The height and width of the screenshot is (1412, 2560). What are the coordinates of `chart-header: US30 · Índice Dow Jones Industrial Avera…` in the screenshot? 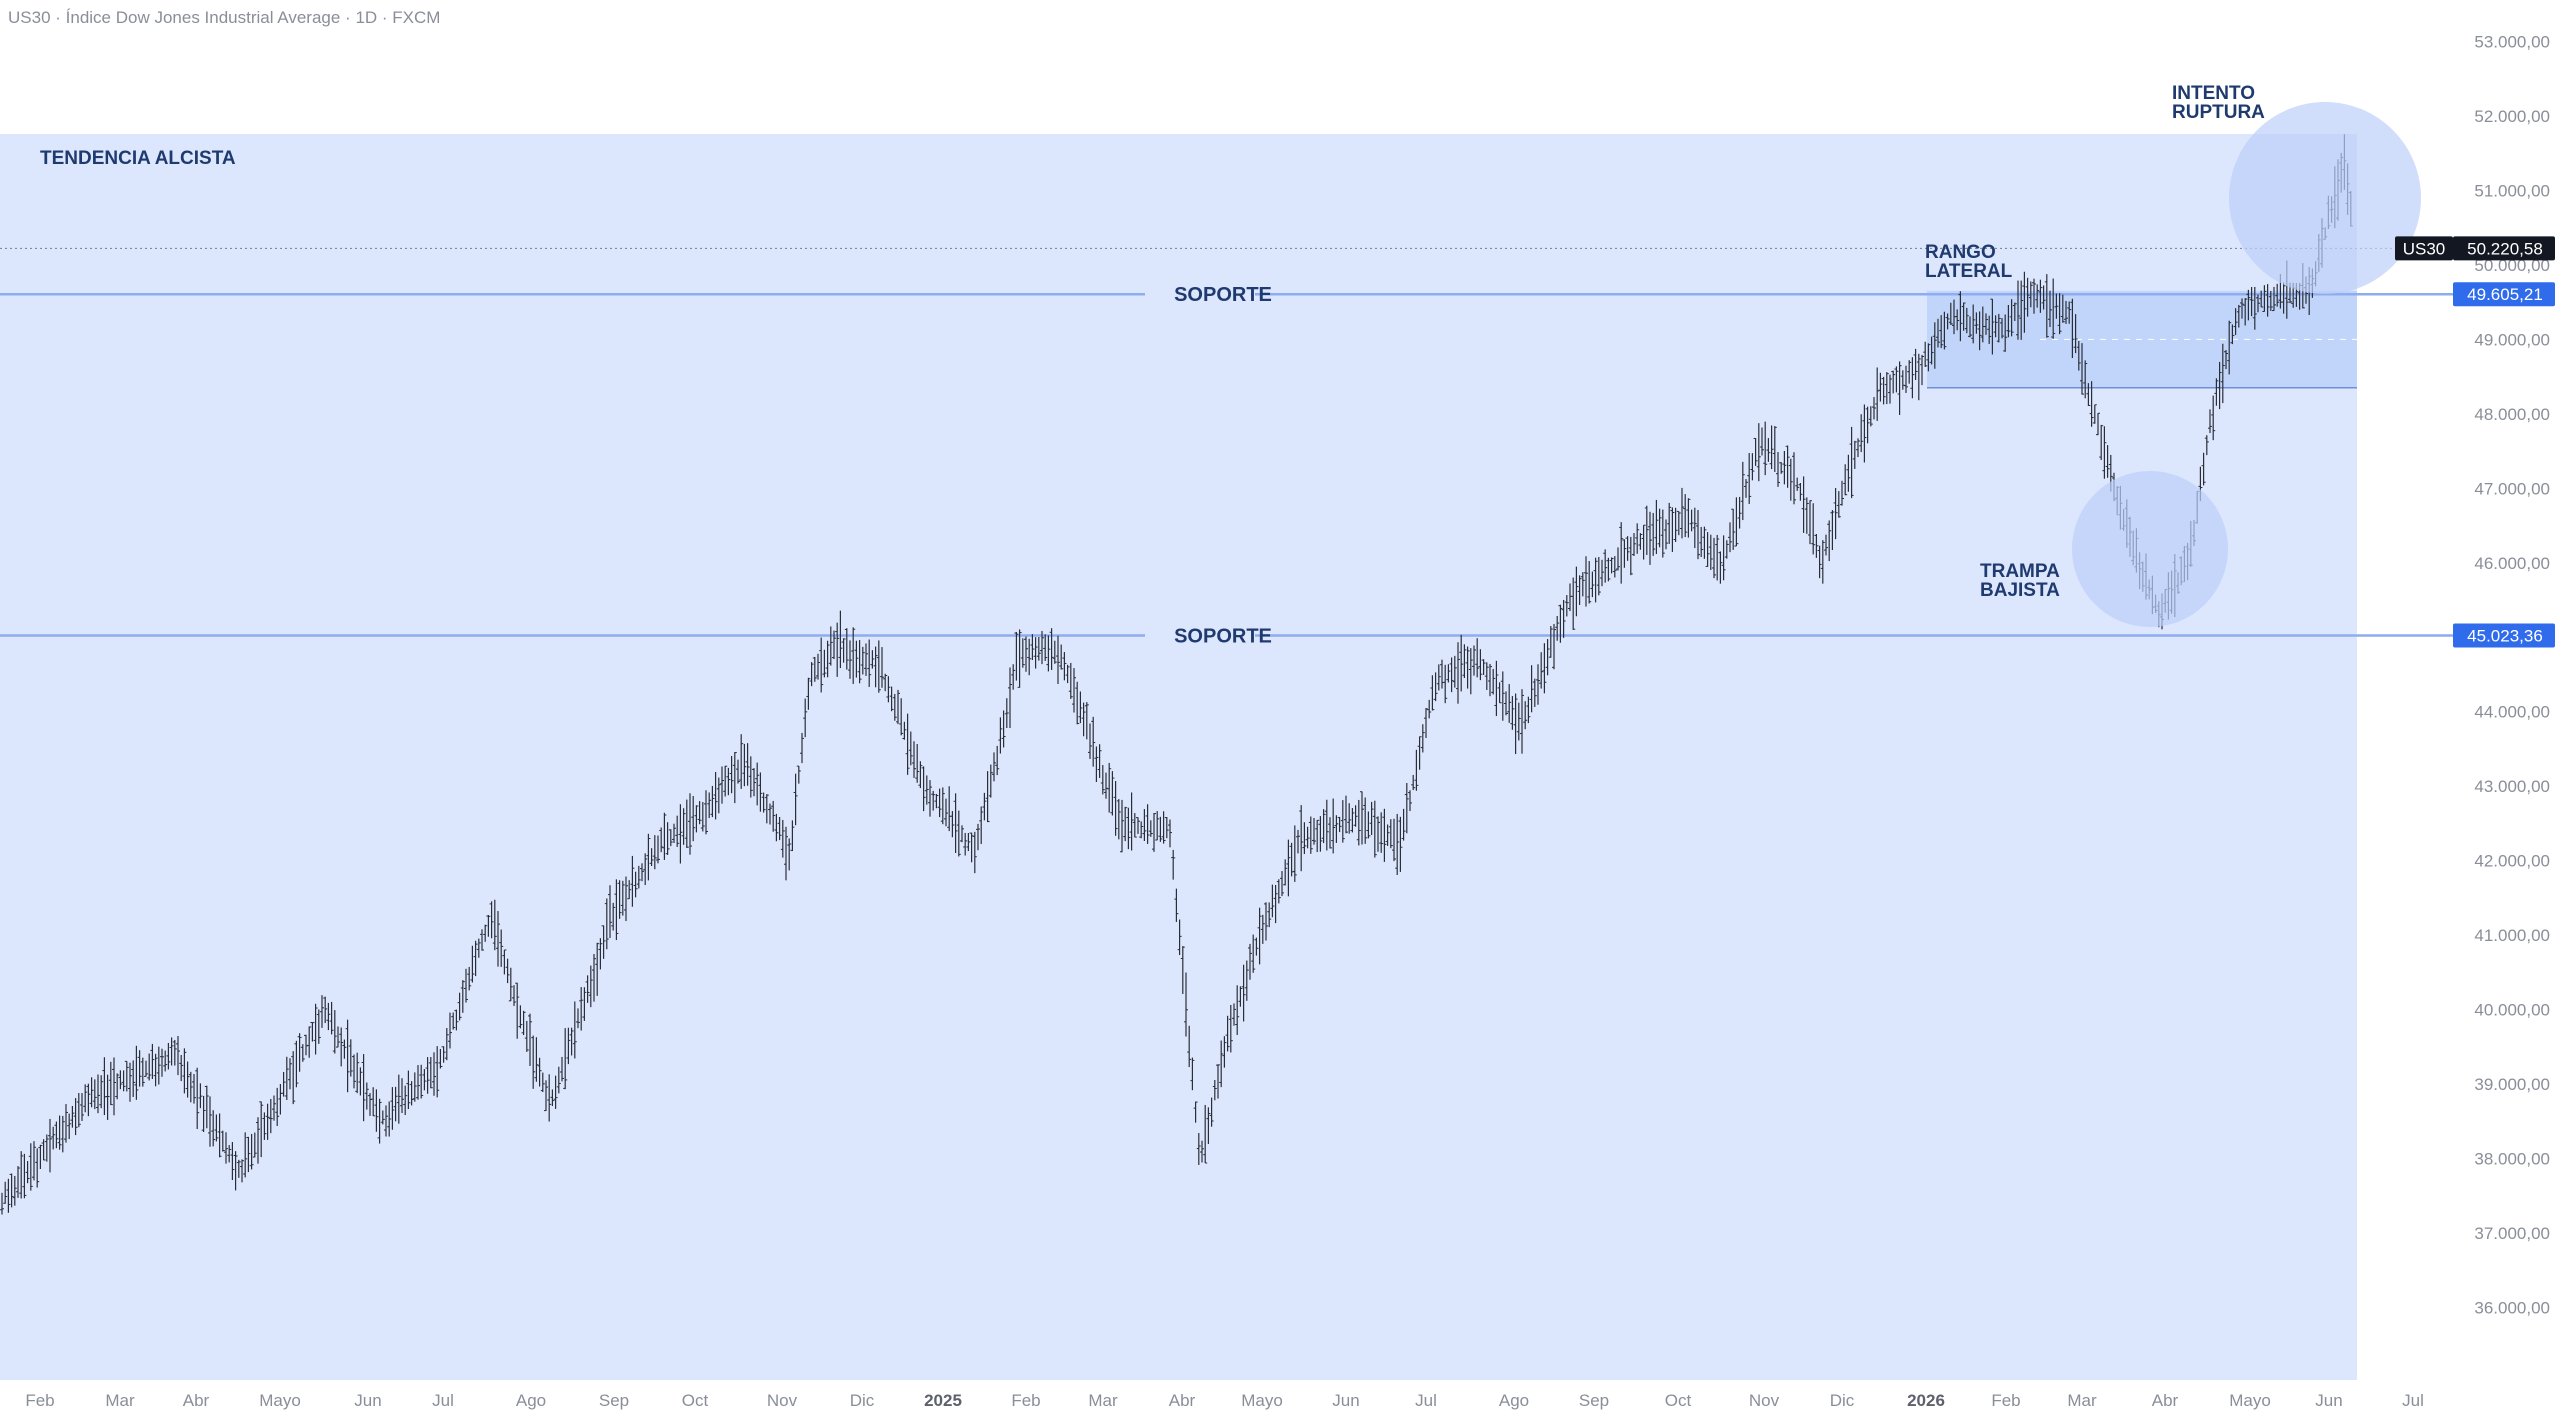 It's located at (224, 18).